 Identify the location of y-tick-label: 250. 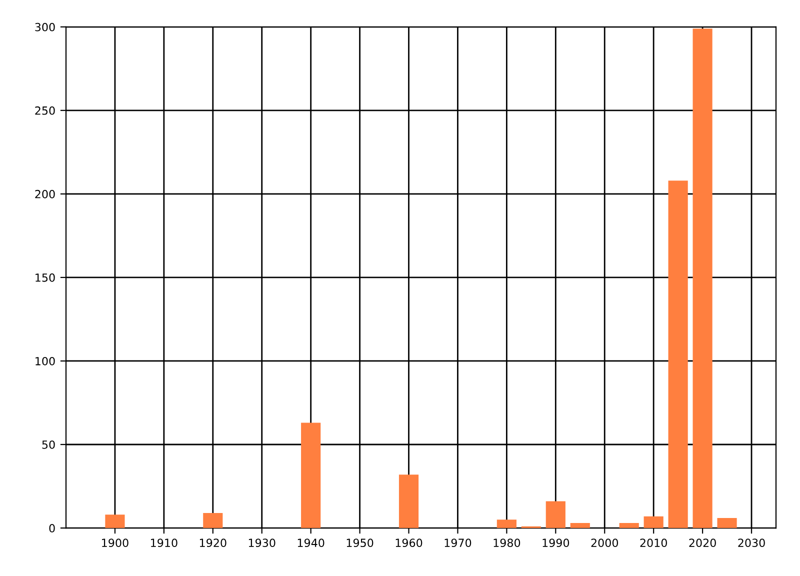
(45, 110).